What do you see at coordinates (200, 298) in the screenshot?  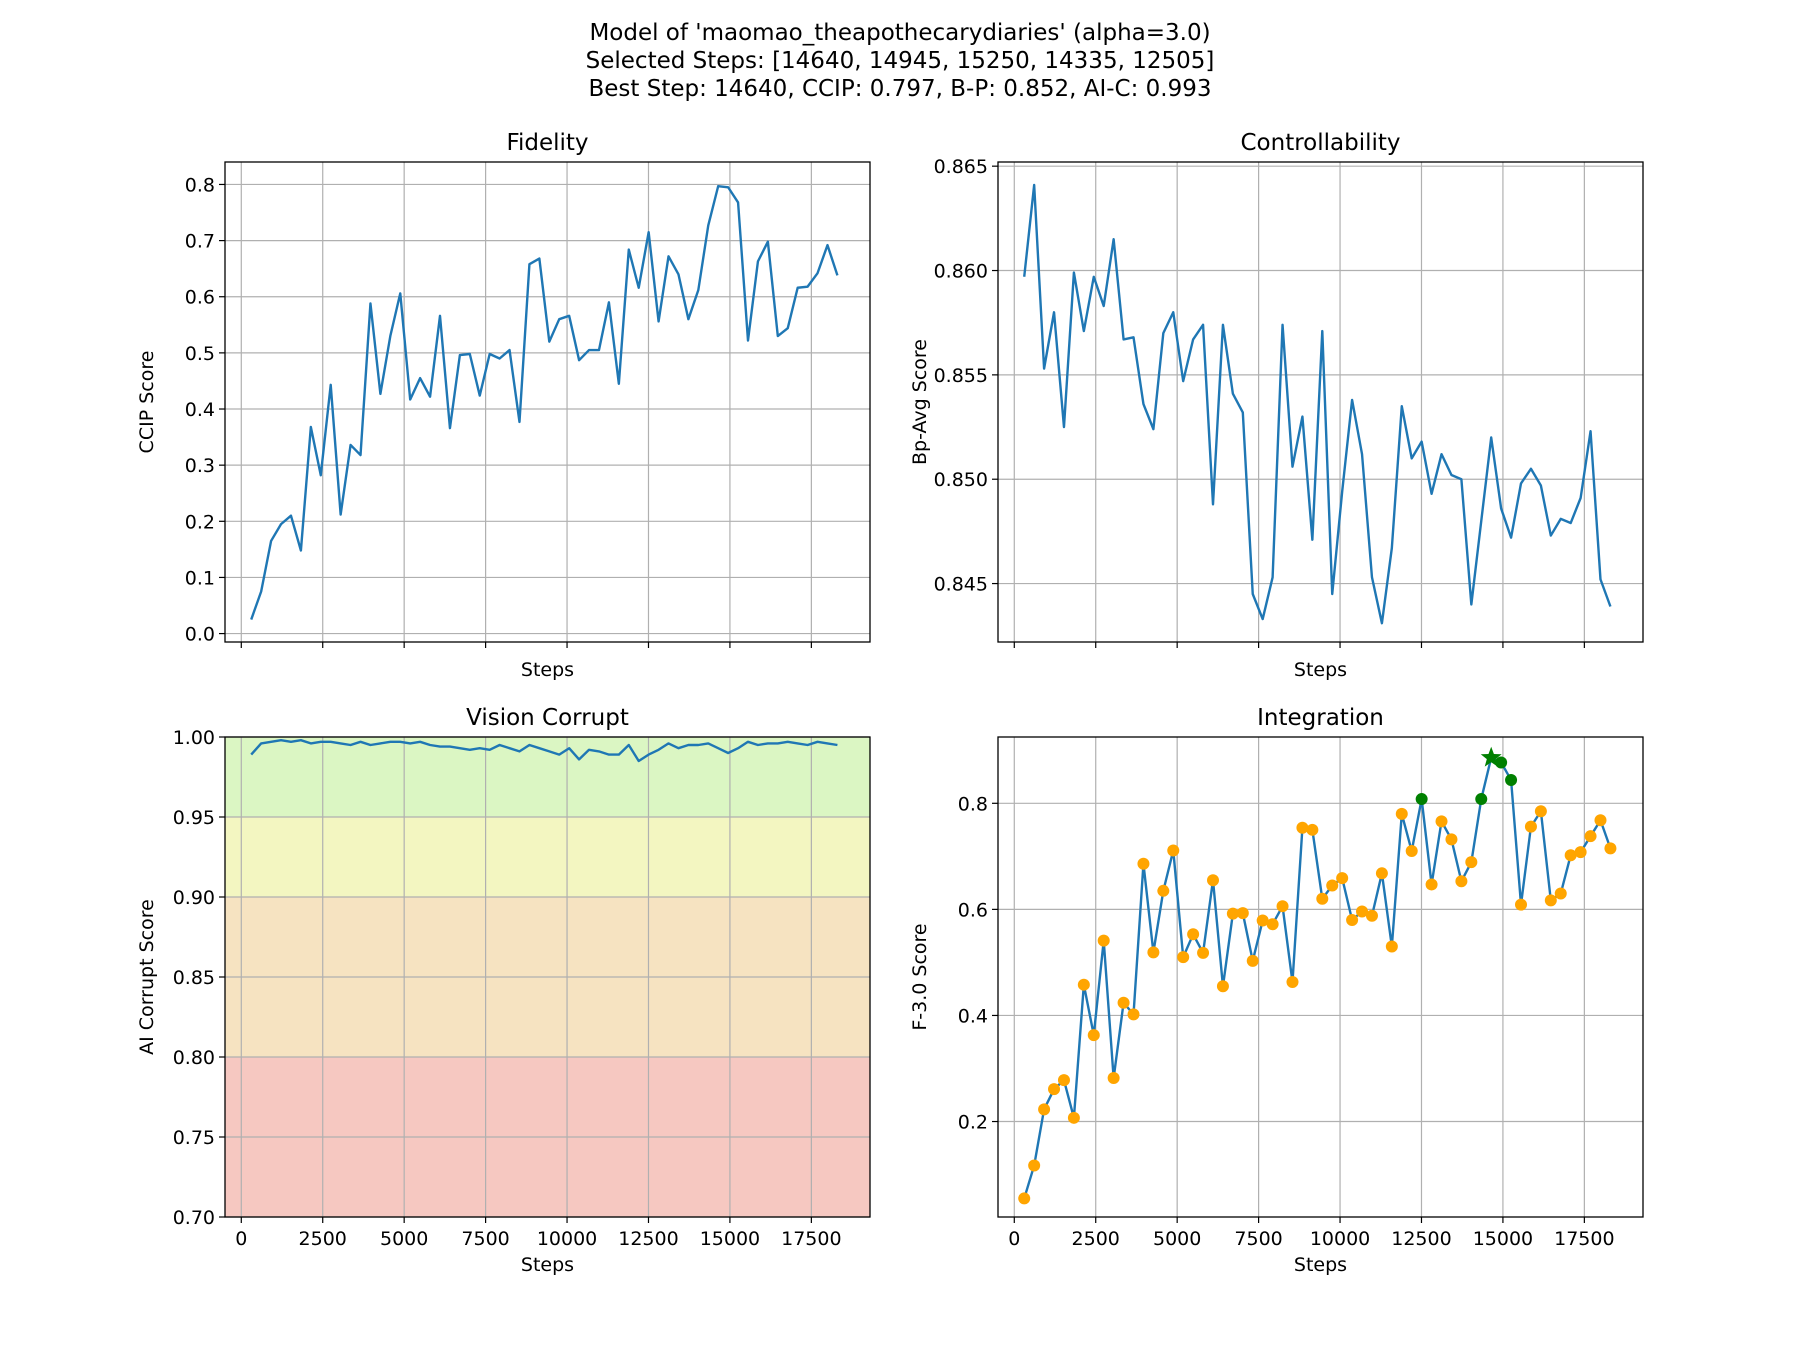 I see `fidelity-ytick-label-6: 0.6` at bounding box center [200, 298].